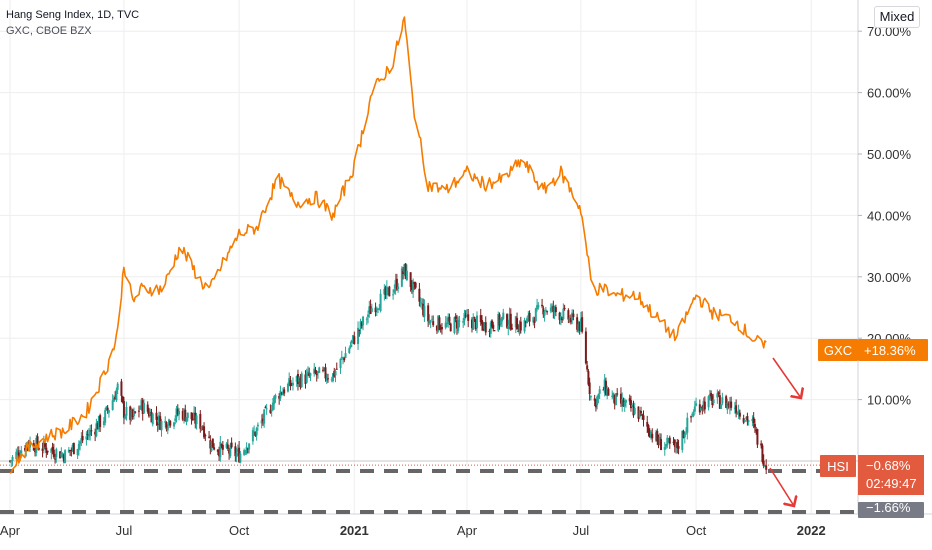 This screenshot has height=550, width=932. What do you see at coordinates (811, 530) in the screenshot?
I see `time-tick-label: 2022` at bounding box center [811, 530].